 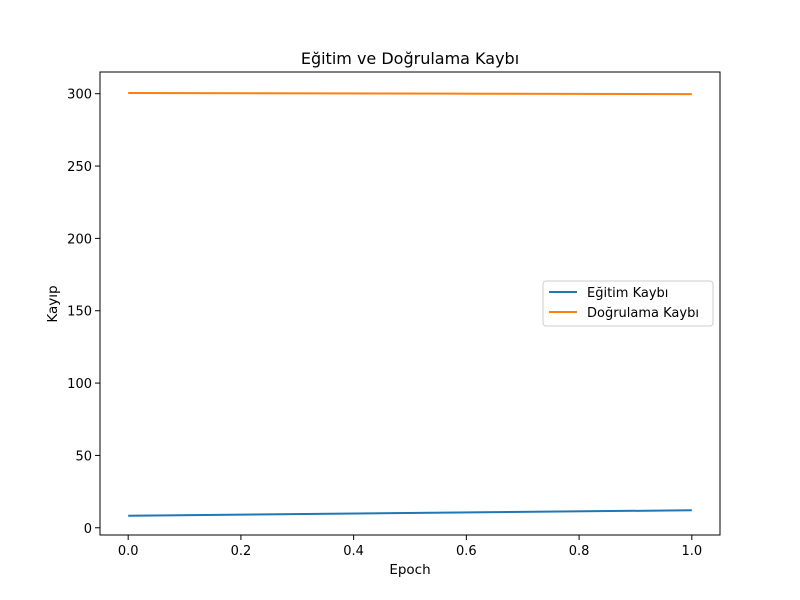 I want to click on y-tick-label: 100, so click(x=79, y=384).